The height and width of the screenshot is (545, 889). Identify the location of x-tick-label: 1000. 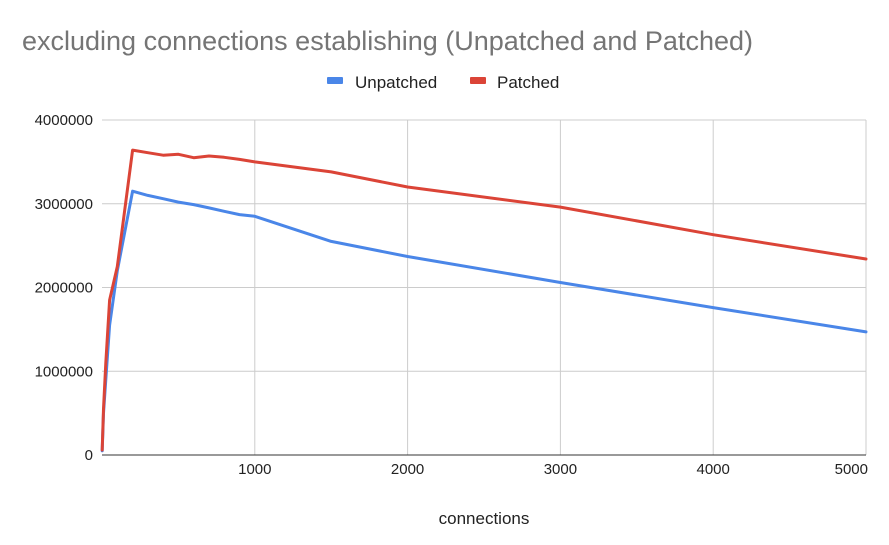
(254, 469).